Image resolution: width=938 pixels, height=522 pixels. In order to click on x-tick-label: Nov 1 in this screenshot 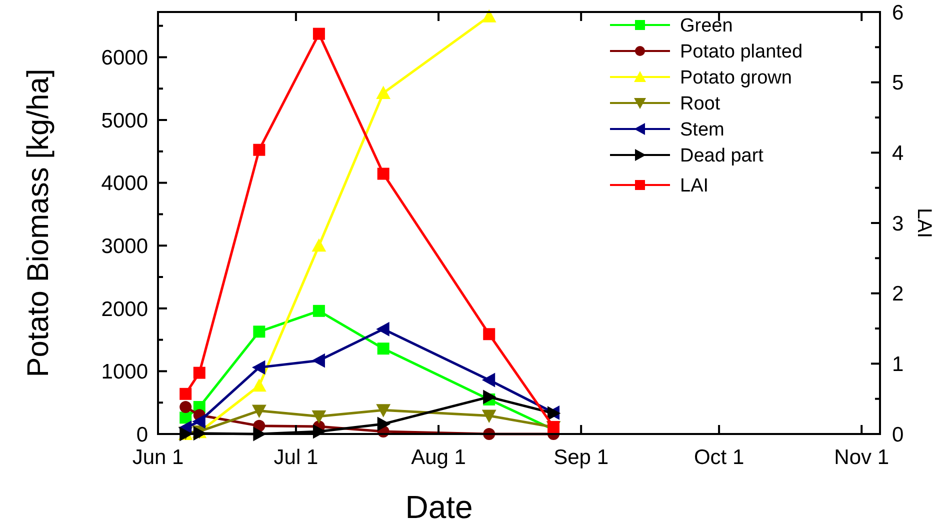, I will do `click(862, 457)`.